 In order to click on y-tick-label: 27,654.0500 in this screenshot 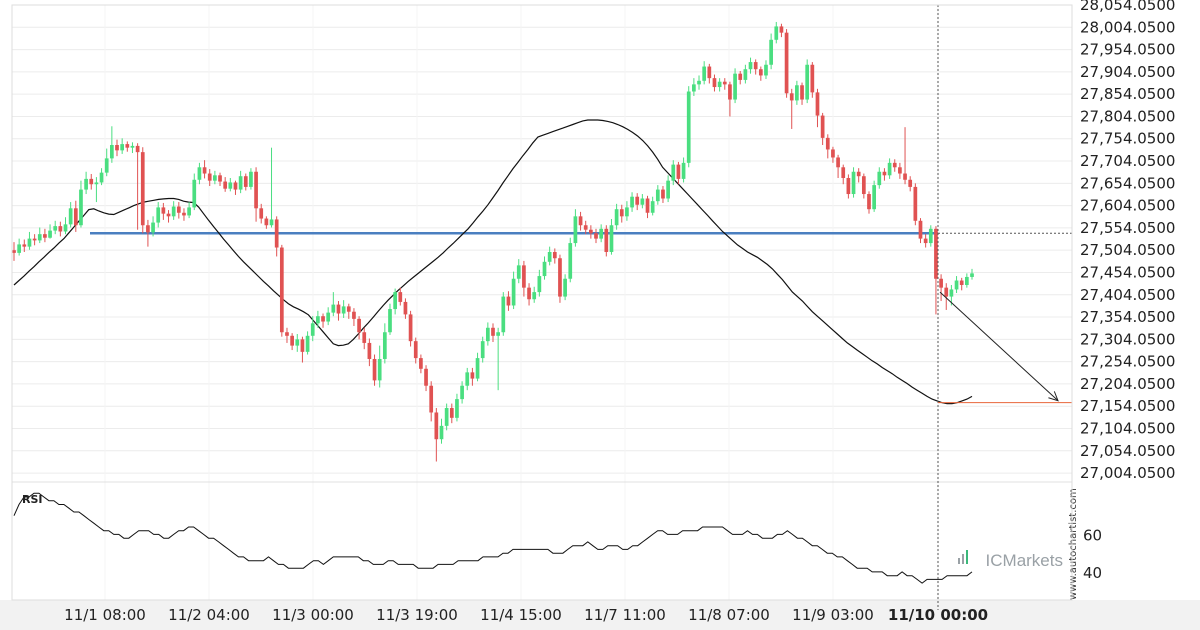, I will do `click(1127, 183)`.